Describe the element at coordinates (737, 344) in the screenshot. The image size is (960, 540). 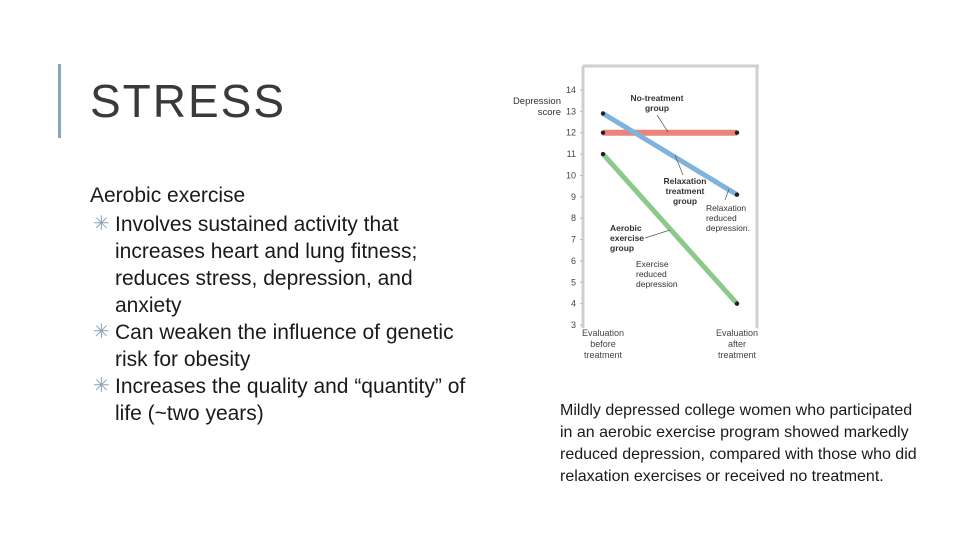
I see `x-tick-label: Evaluation after treatment` at that location.